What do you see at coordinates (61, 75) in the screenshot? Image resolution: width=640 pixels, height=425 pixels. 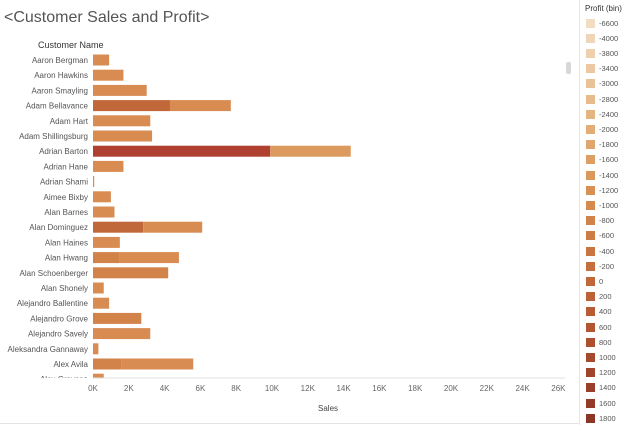 I see `category-label: Aaron Hawkins` at bounding box center [61, 75].